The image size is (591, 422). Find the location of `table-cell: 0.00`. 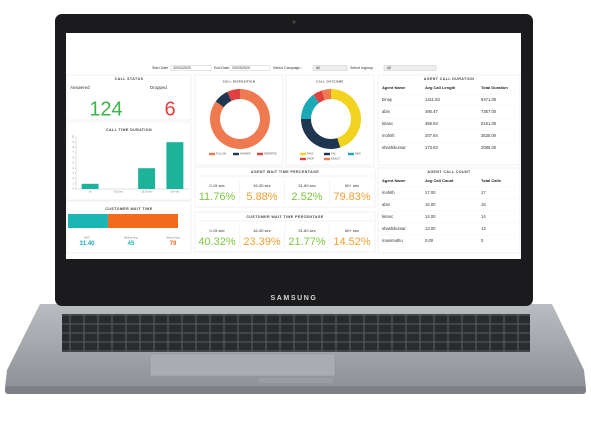

table-cell: 0.00 is located at coordinates (429, 240).